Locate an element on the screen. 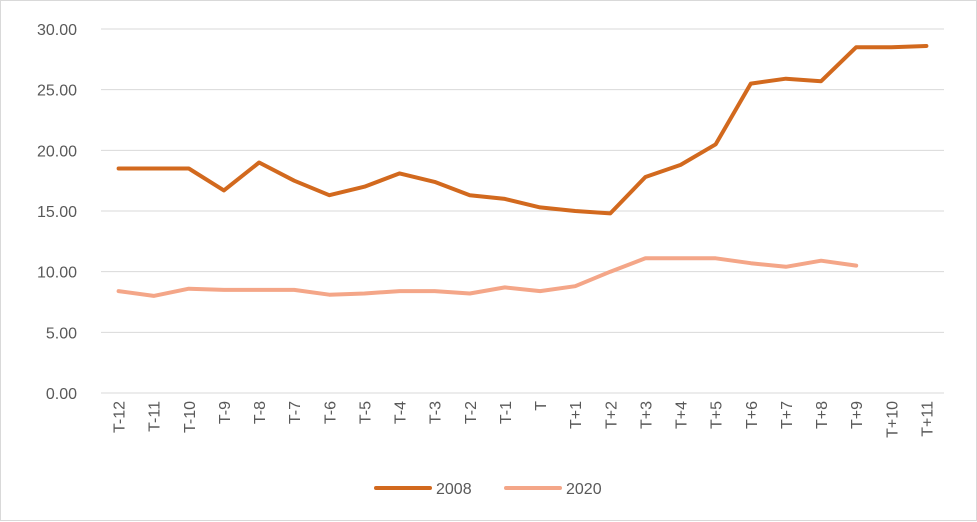 The width and height of the screenshot is (977, 522). y-tick-label: 5.00 is located at coordinates (61, 333).